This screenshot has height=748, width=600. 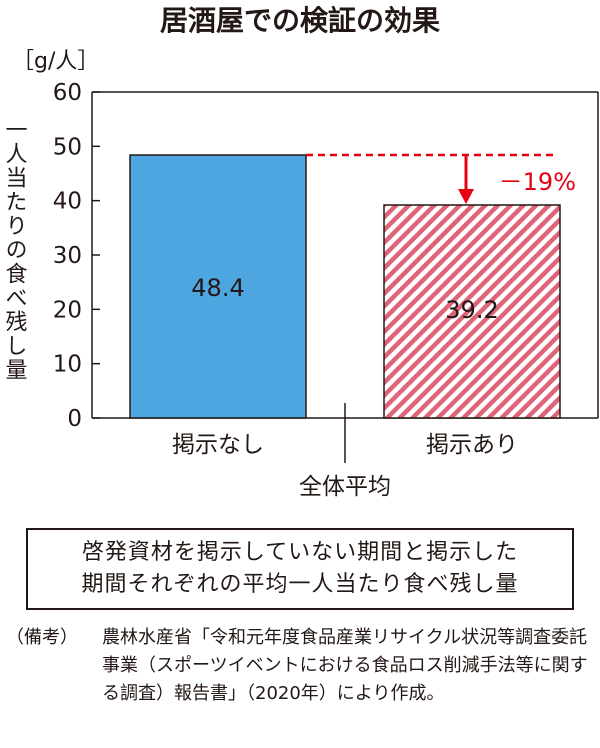 What do you see at coordinates (300, 569) in the screenshot?
I see `caption-box: 啓発資材を掲示していない期間と掲示した 期間それぞれの平均一人当たり食べ残し量` at bounding box center [300, 569].